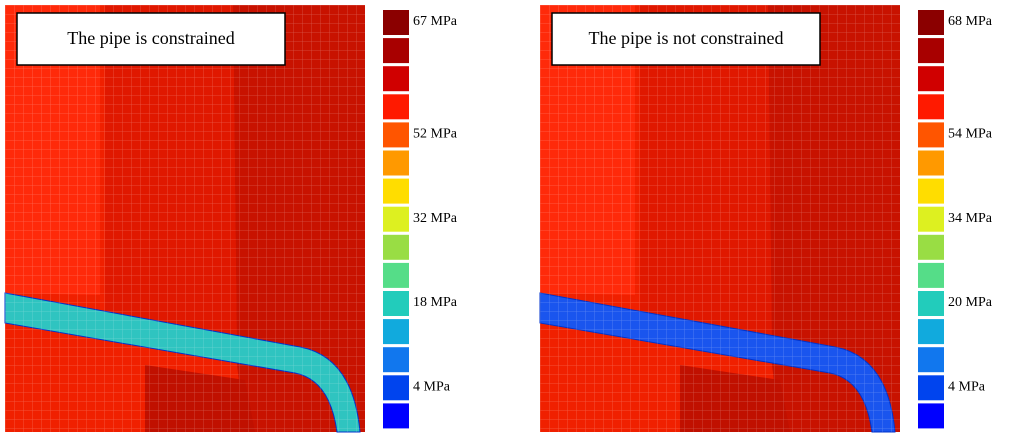 Image resolution: width=1009 pixels, height=437 pixels. What do you see at coordinates (970, 218) in the screenshot?
I see `legend-label: 34 MPa` at bounding box center [970, 218].